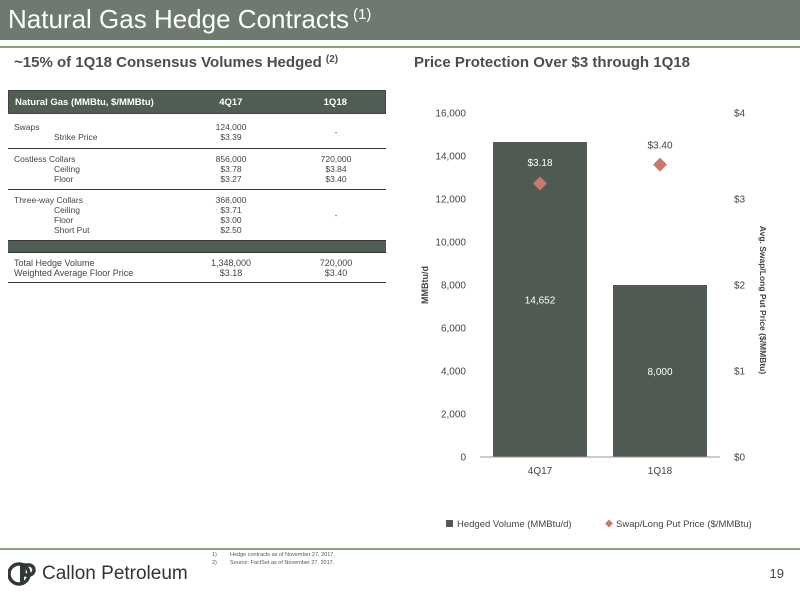 The height and width of the screenshot is (600, 800). Describe the element at coordinates (400, 47) in the screenshot. I see `top-rule` at that location.